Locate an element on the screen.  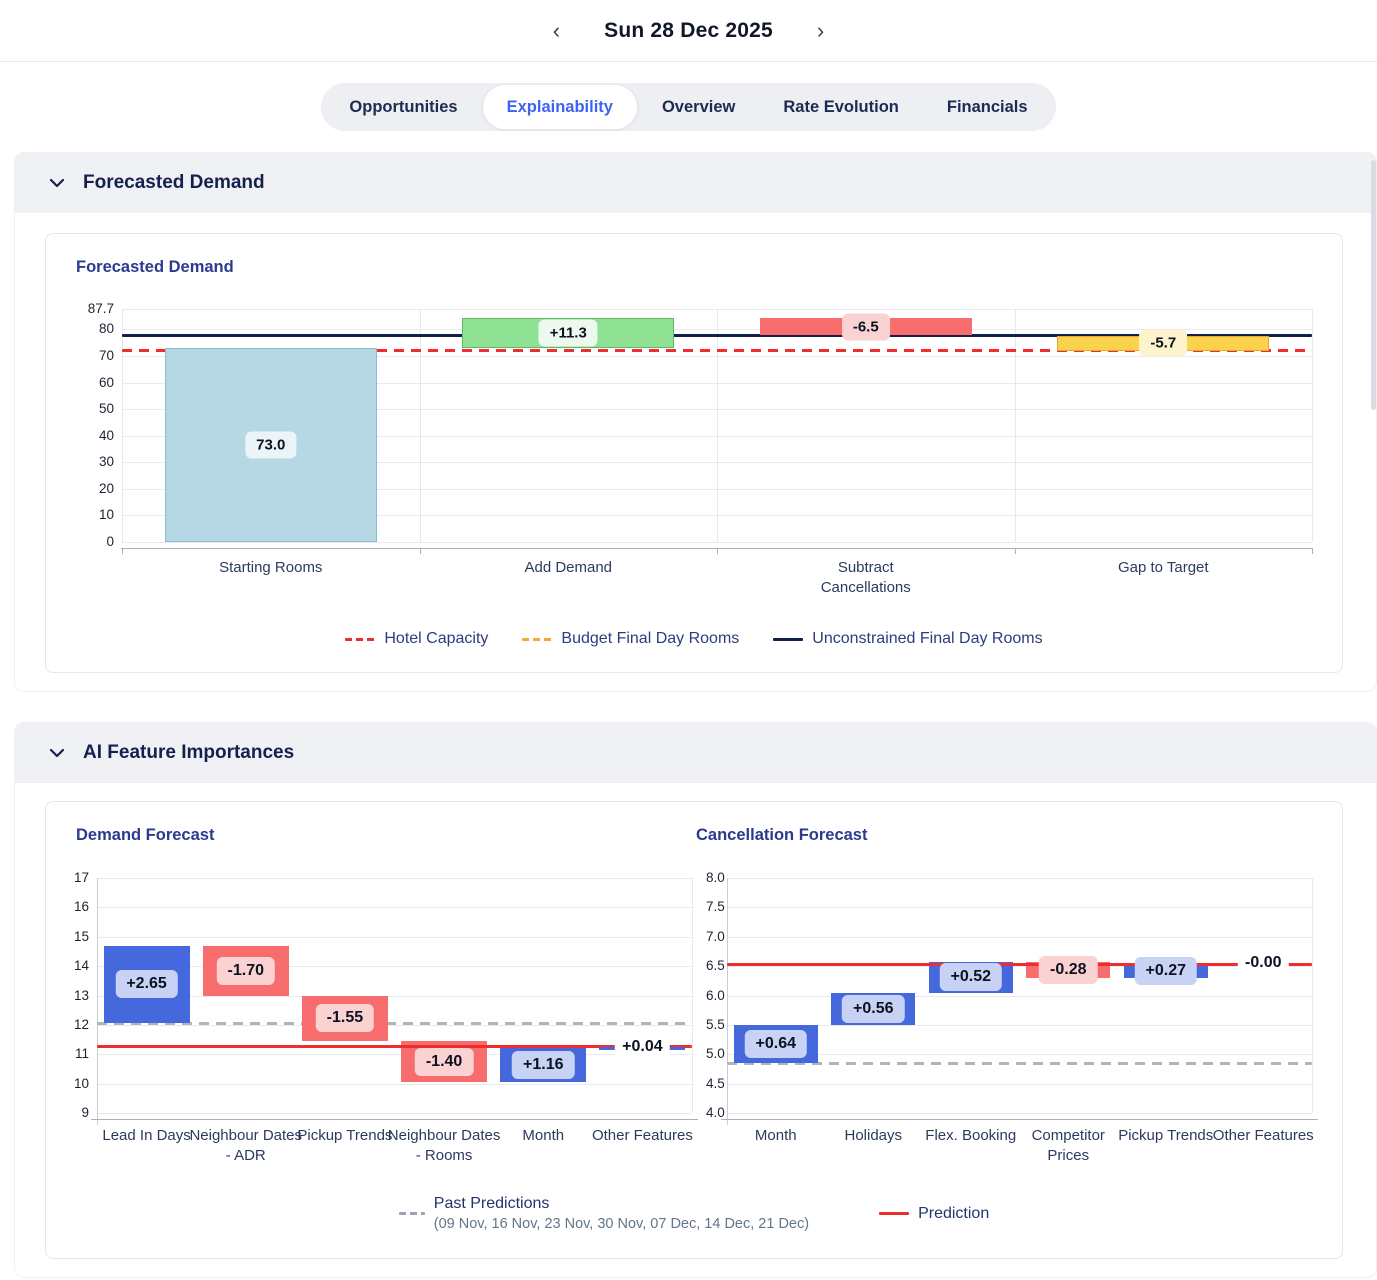
y-axis-line is located at coordinates (727, 1001).